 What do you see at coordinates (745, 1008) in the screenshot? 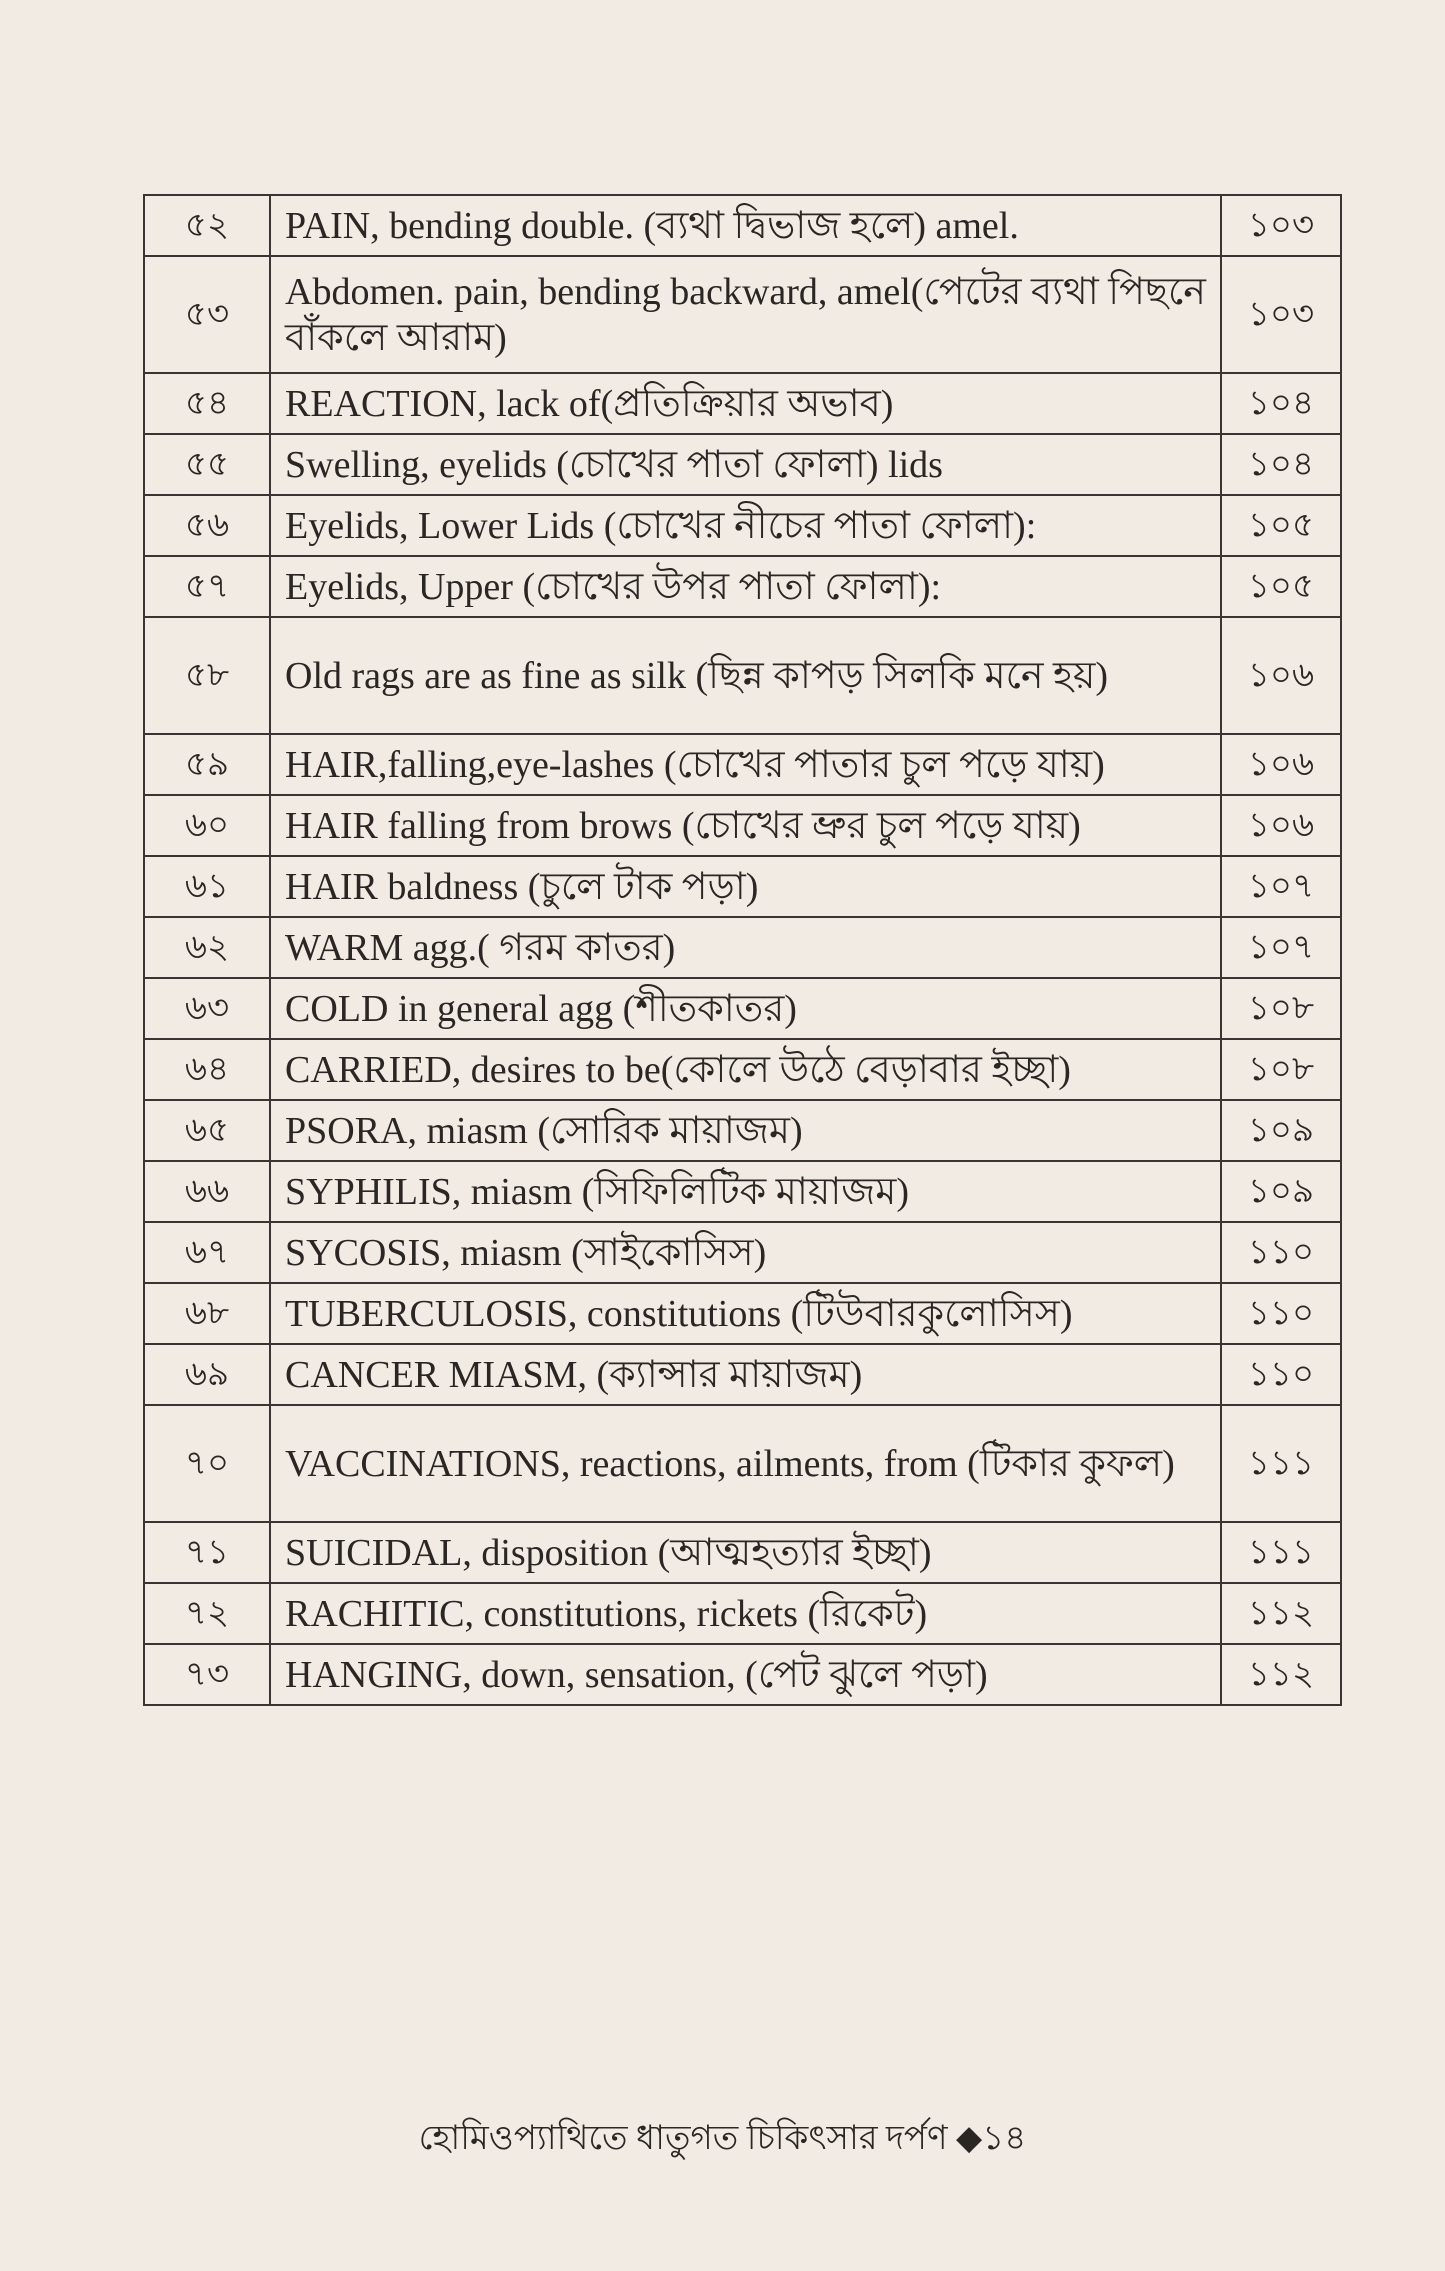
I see `entry-text: COLD in general agg (শীতকাতর)` at bounding box center [745, 1008].